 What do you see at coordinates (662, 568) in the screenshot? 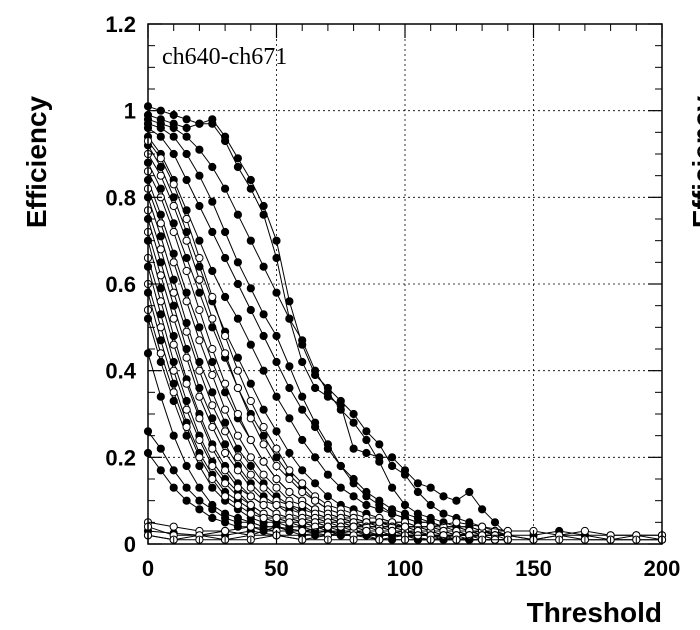
I see `x-tick-label: 200` at bounding box center [662, 568].